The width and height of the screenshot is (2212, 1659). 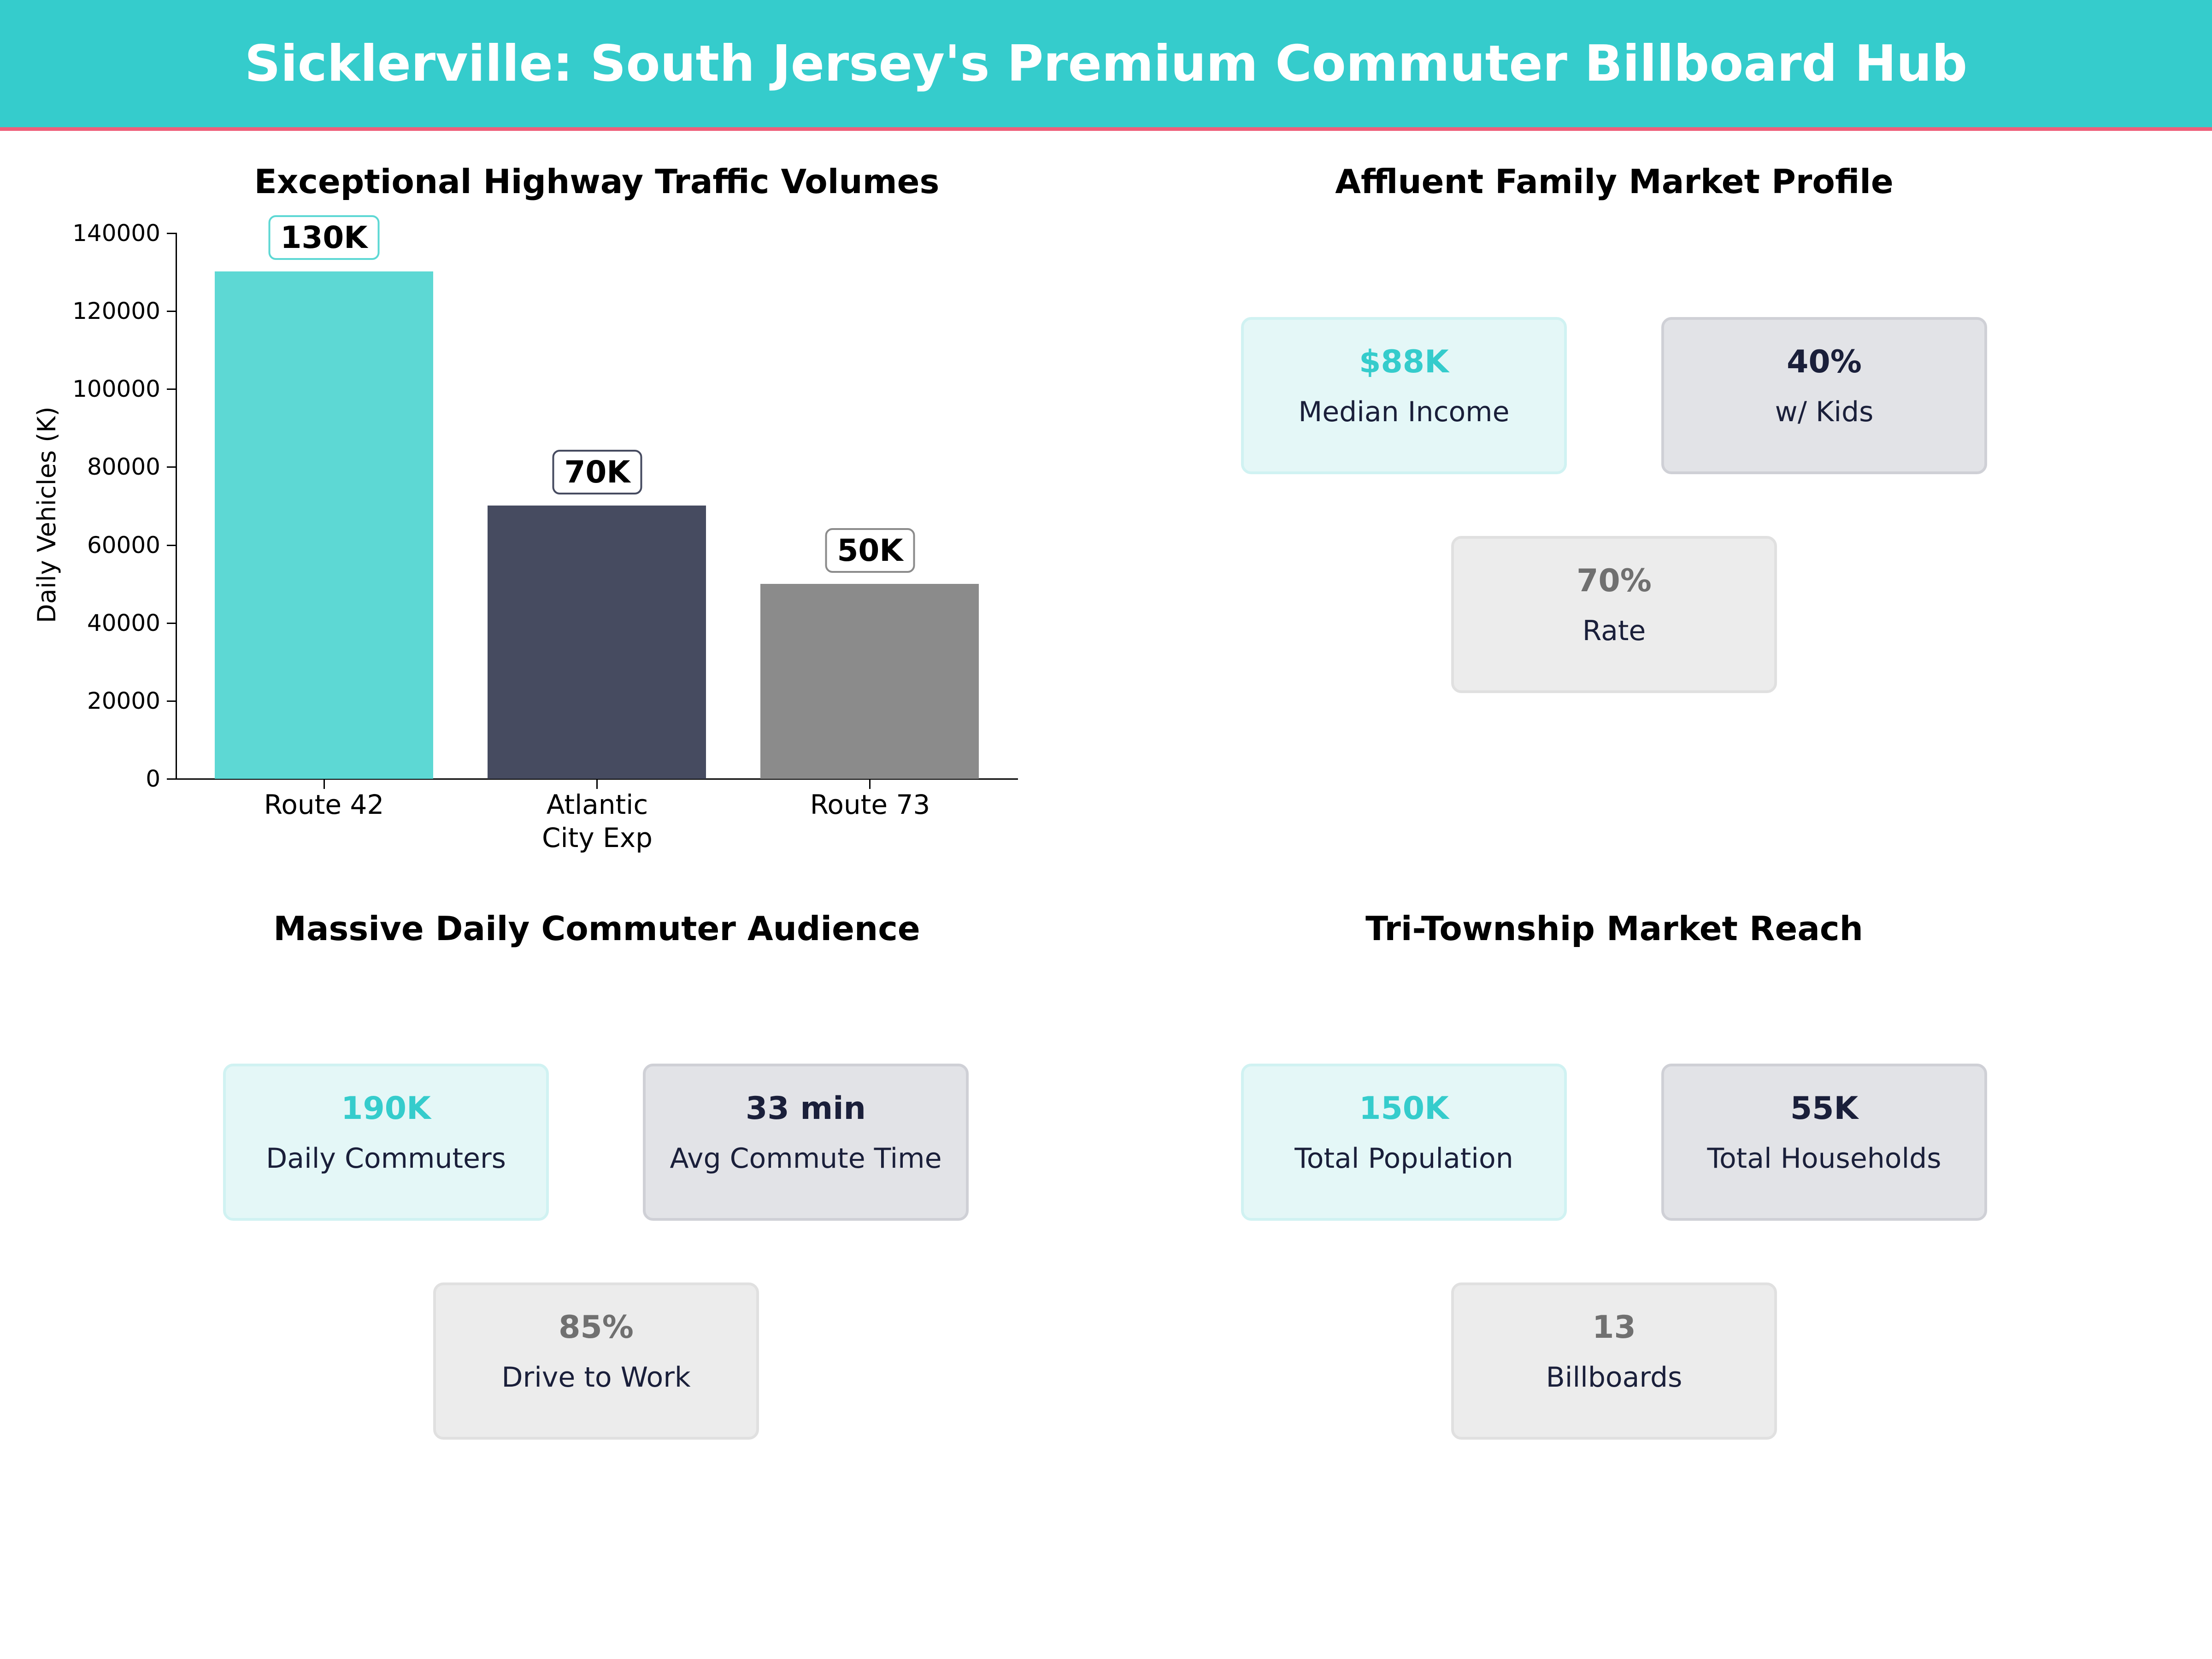 What do you see at coordinates (597, 181) in the screenshot?
I see `traffic-chart-title: Exceptional Highway Traffic Volumes` at bounding box center [597, 181].